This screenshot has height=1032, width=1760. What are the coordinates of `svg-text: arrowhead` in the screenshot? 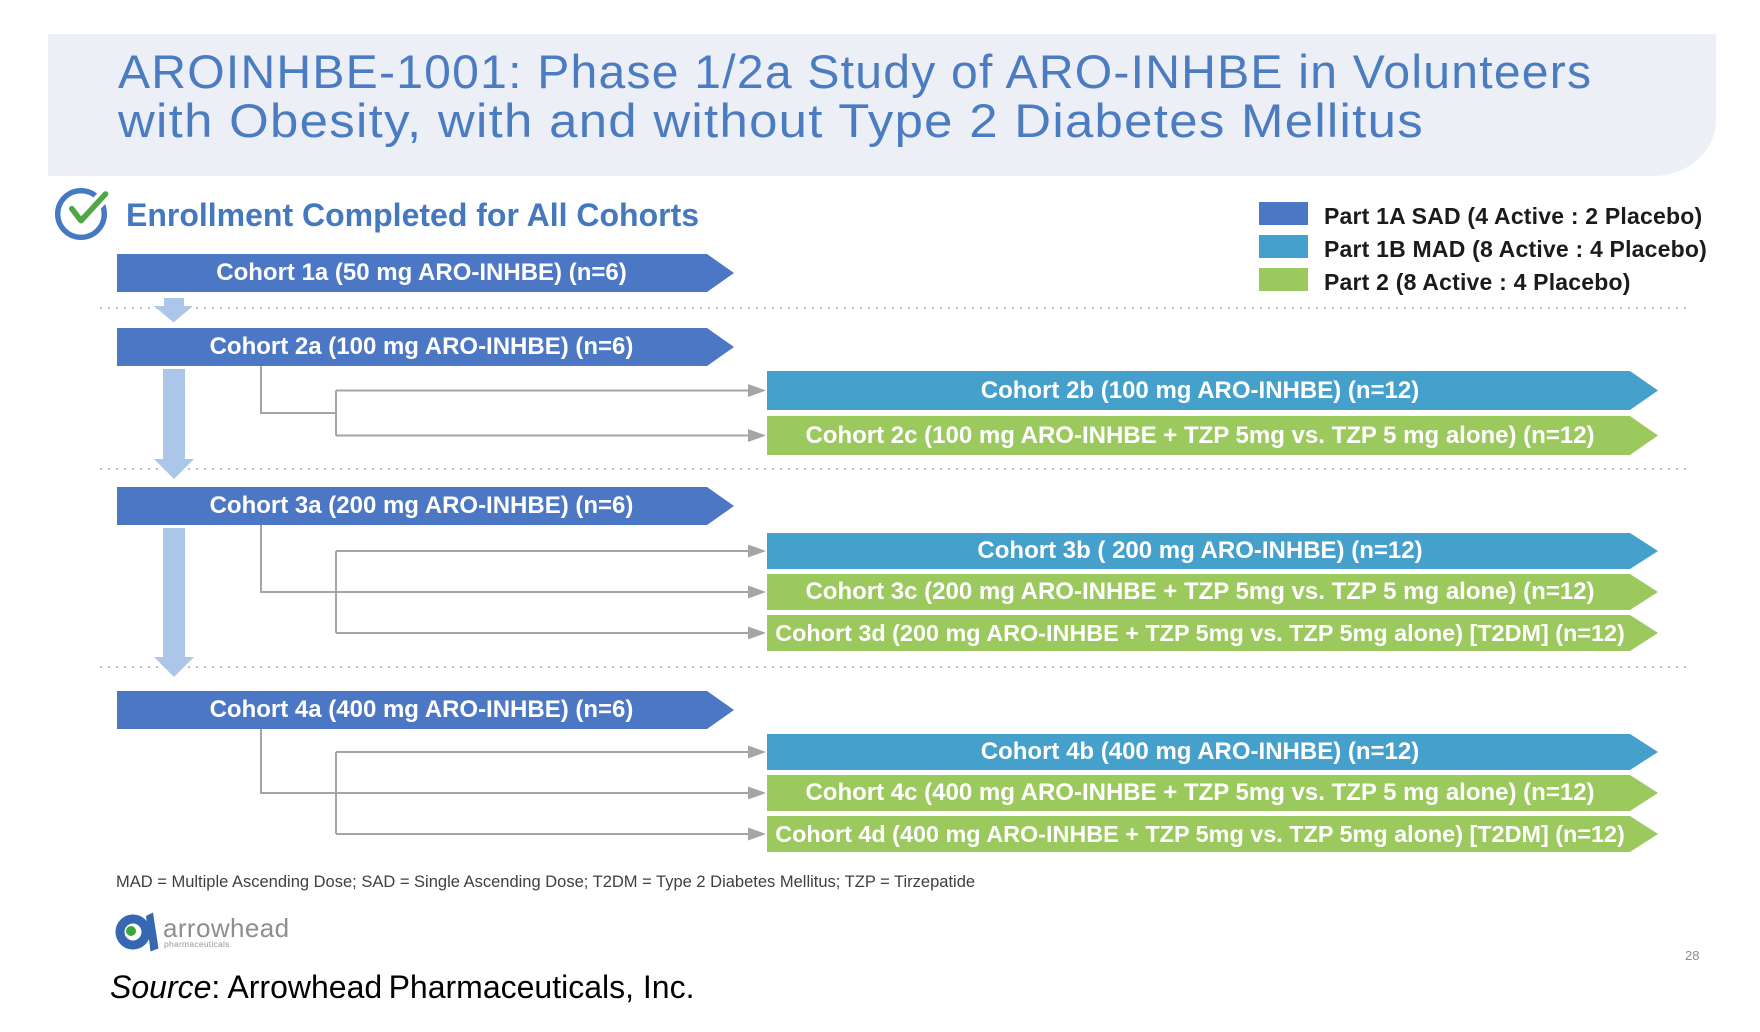 It's located at (226, 928).